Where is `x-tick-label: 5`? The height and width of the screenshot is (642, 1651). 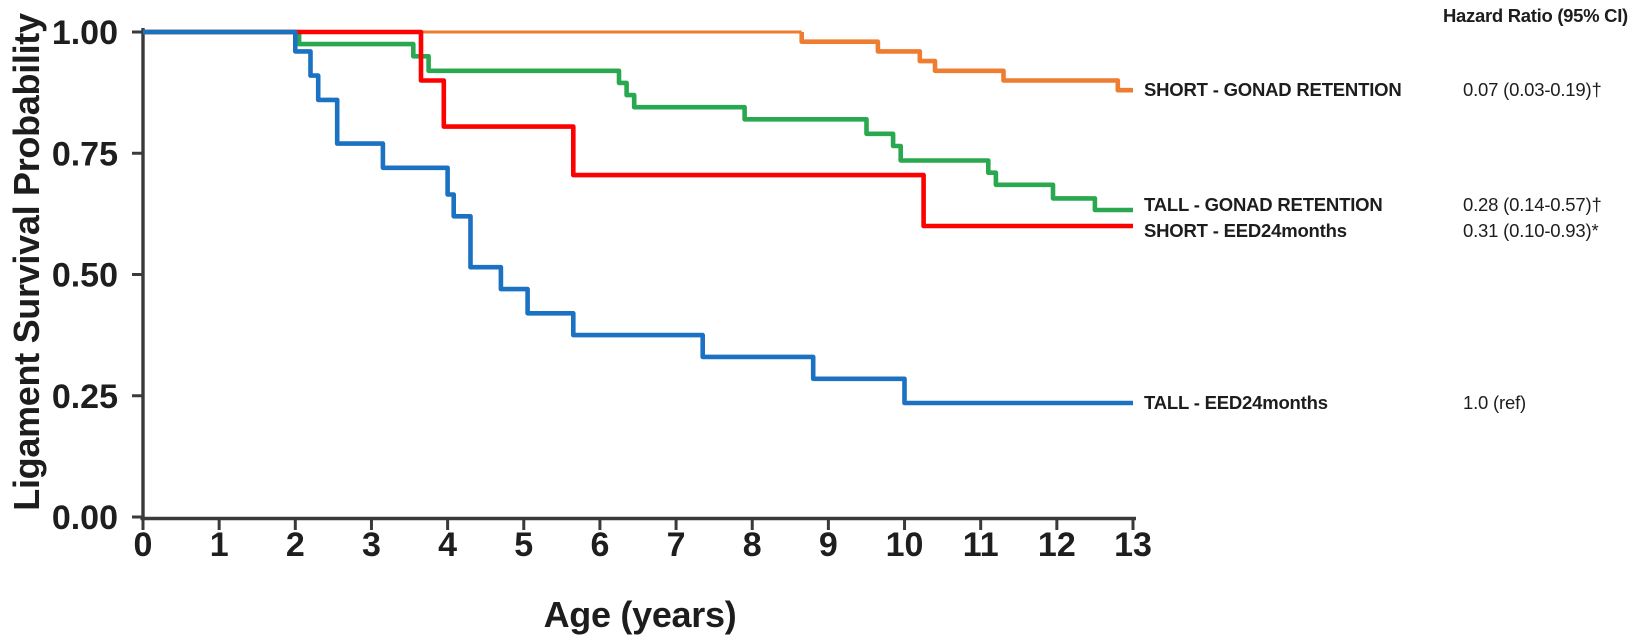 x-tick-label: 5 is located at coordinates (523, 545).